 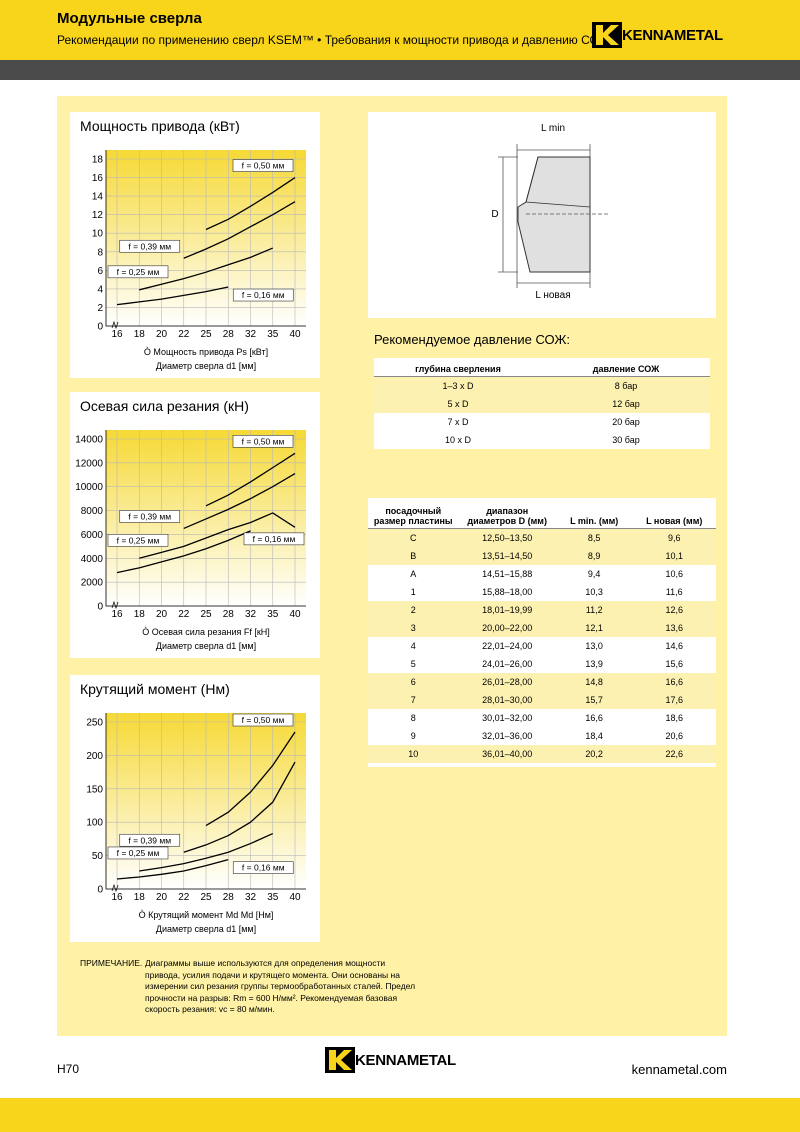 What do you see at coordinates (594, 516) in the screenshot?
I see `header-cell: L min. (мм)` at bounding box center [594, 516].